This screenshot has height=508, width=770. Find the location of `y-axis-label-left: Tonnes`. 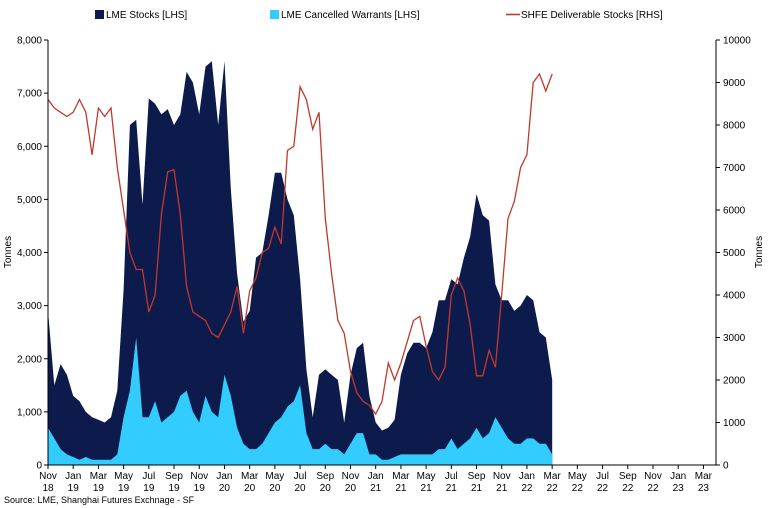

y-axis-label-left: Tonnes is located at coordinates (8, 252).